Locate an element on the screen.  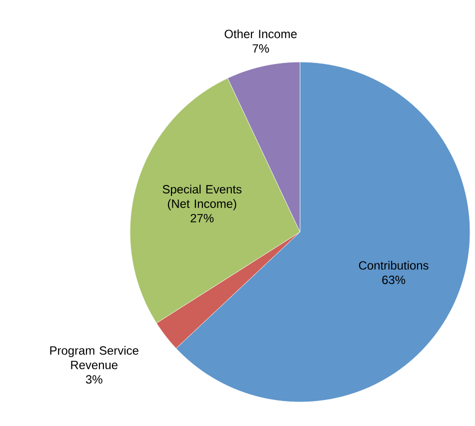
slice-label: Program Service Revenue is located at coordinates (94, 358).